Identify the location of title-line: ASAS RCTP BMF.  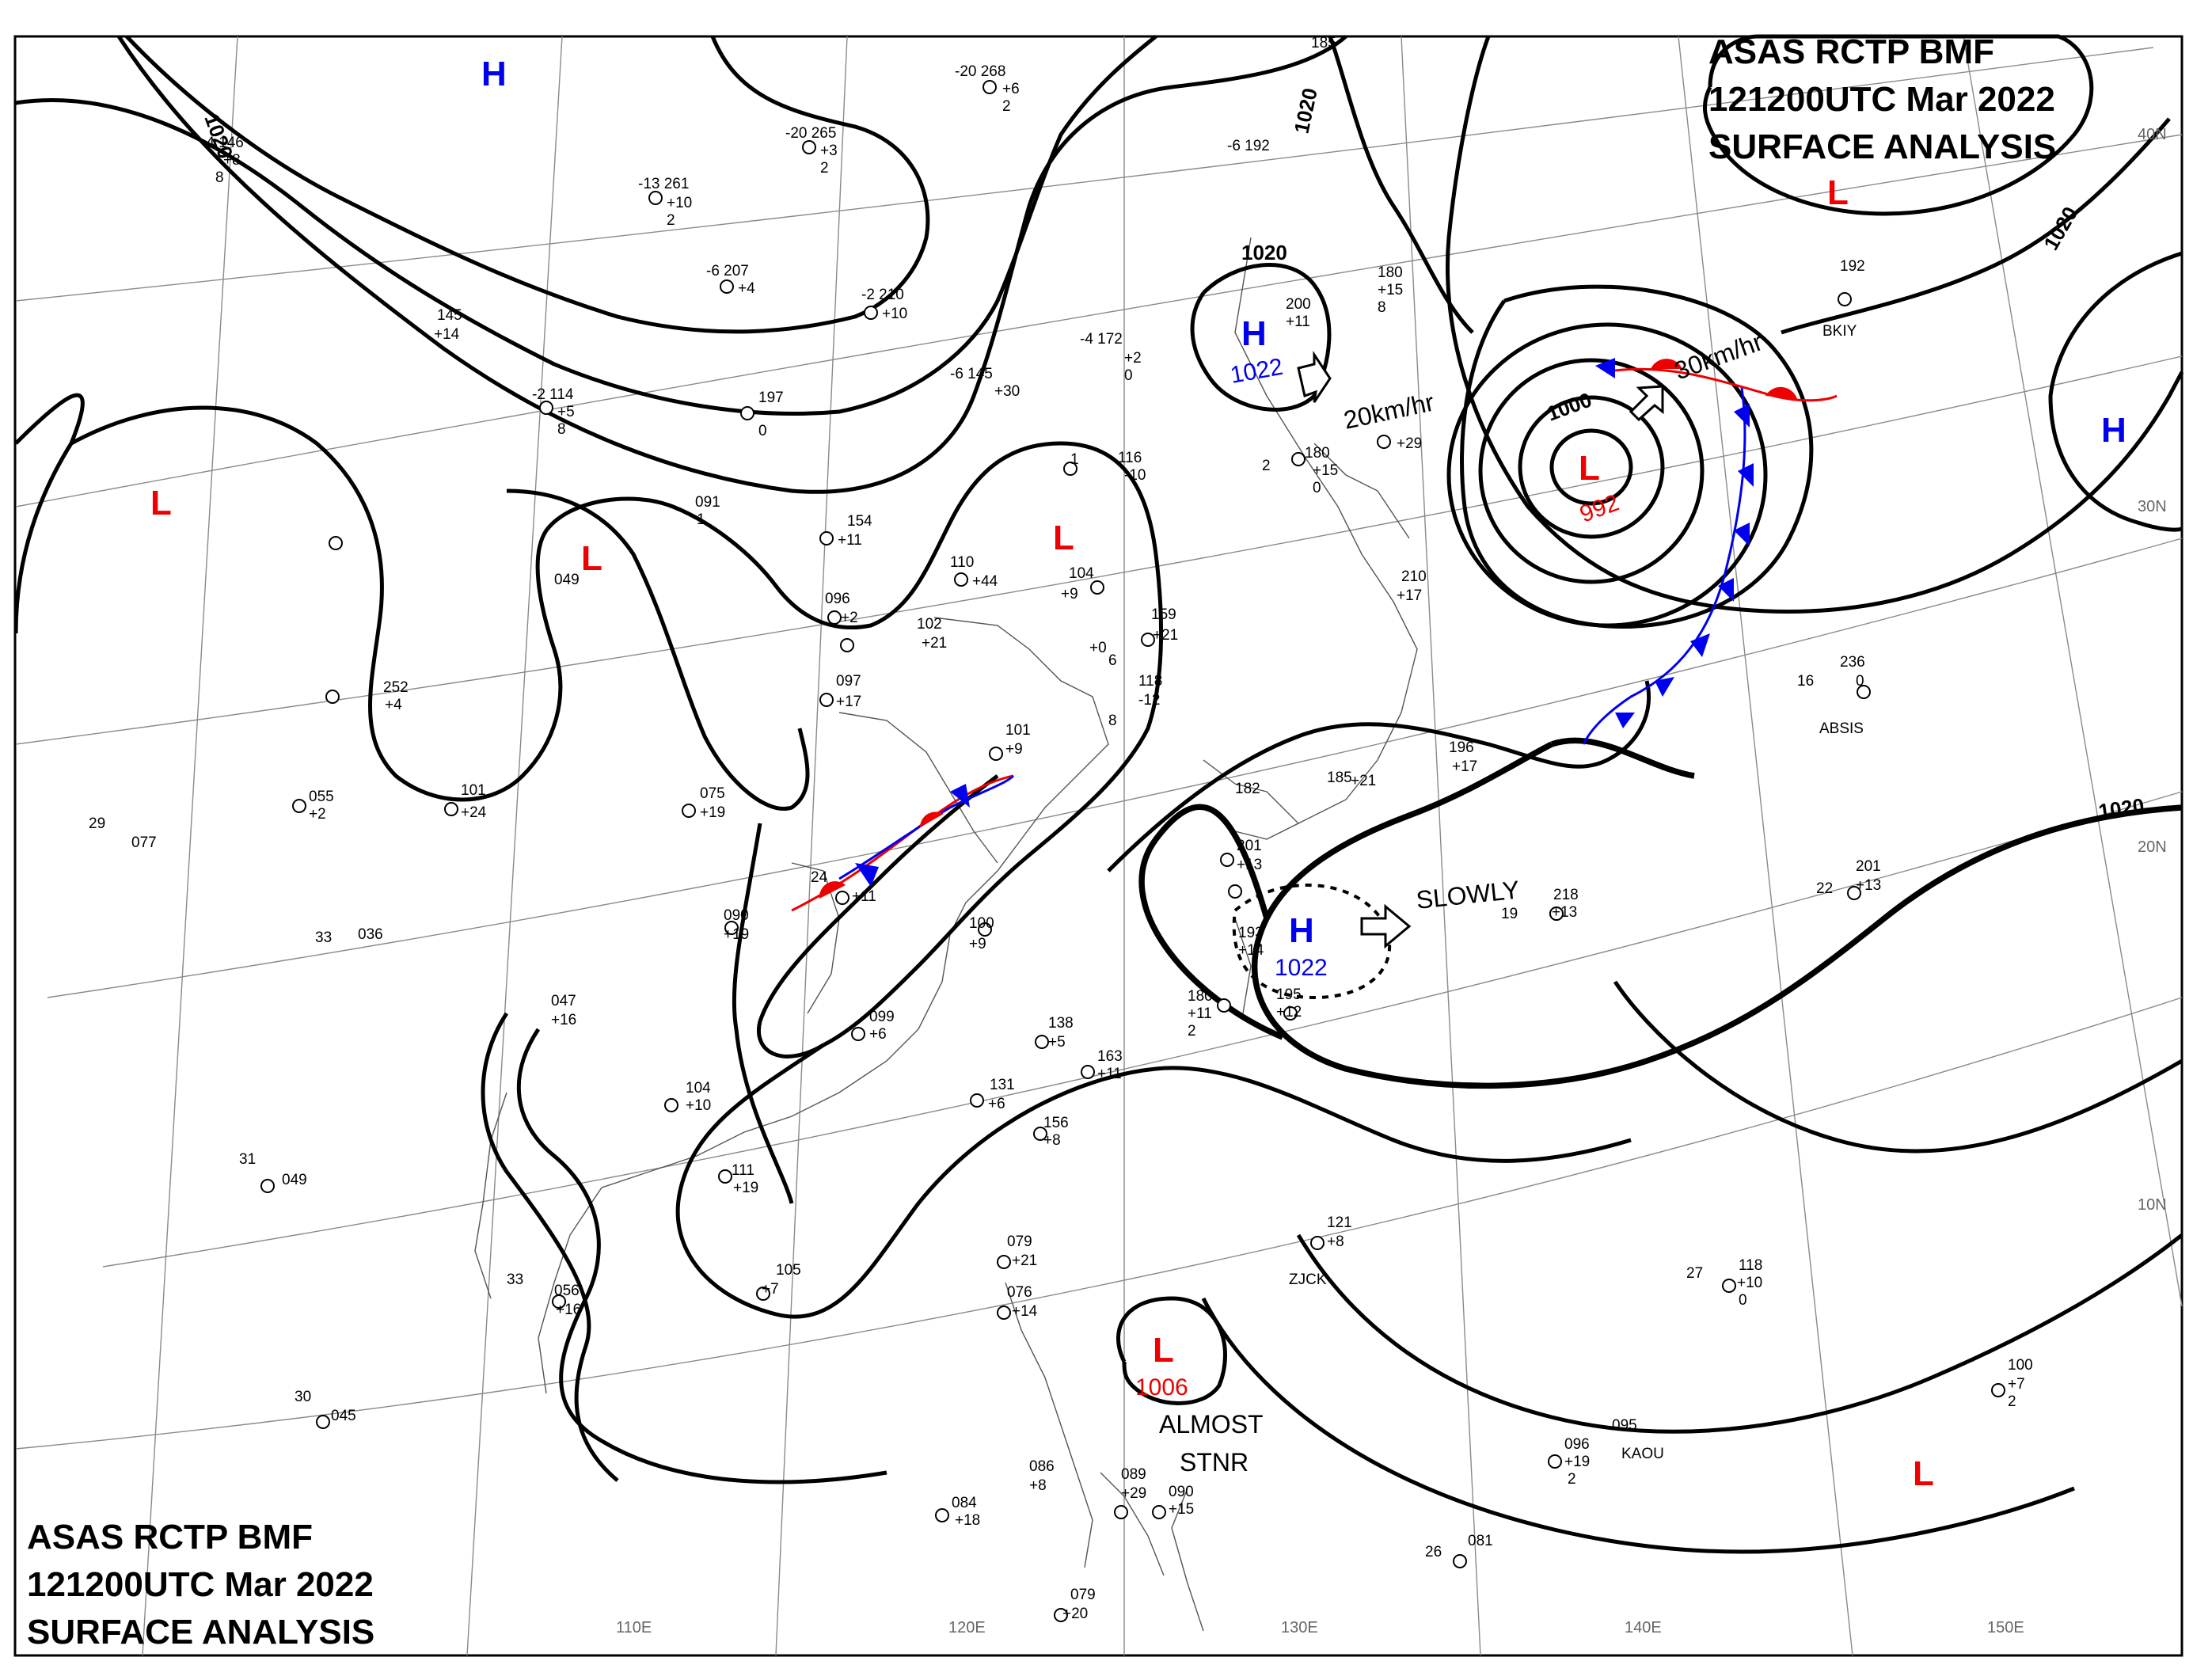
(170, 1537).